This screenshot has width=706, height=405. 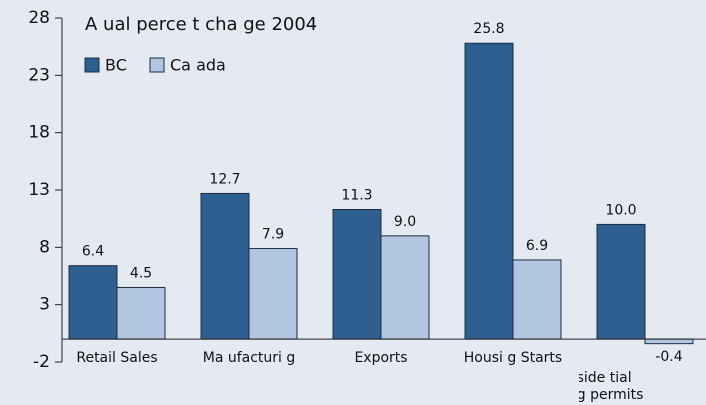 I want to click on value-label: 25.8, so click(x=488, y=29).